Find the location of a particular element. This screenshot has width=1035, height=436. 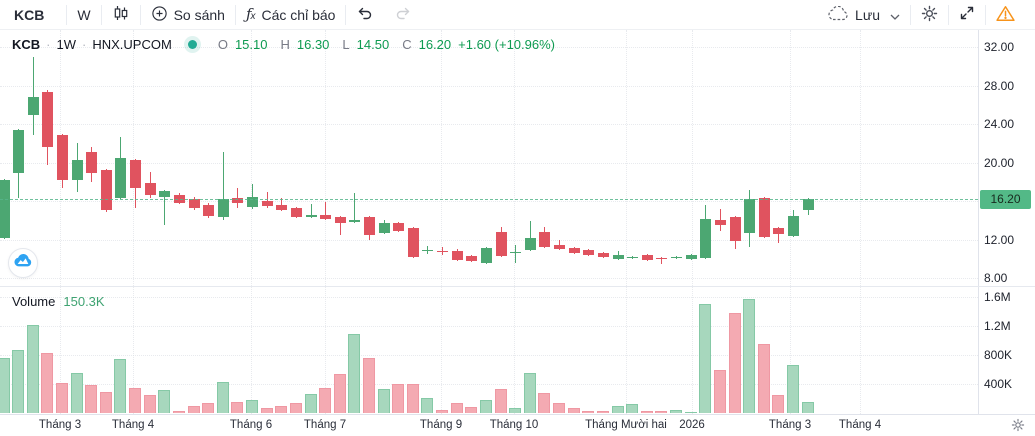

settings-button is located at coordinates (929, 15).